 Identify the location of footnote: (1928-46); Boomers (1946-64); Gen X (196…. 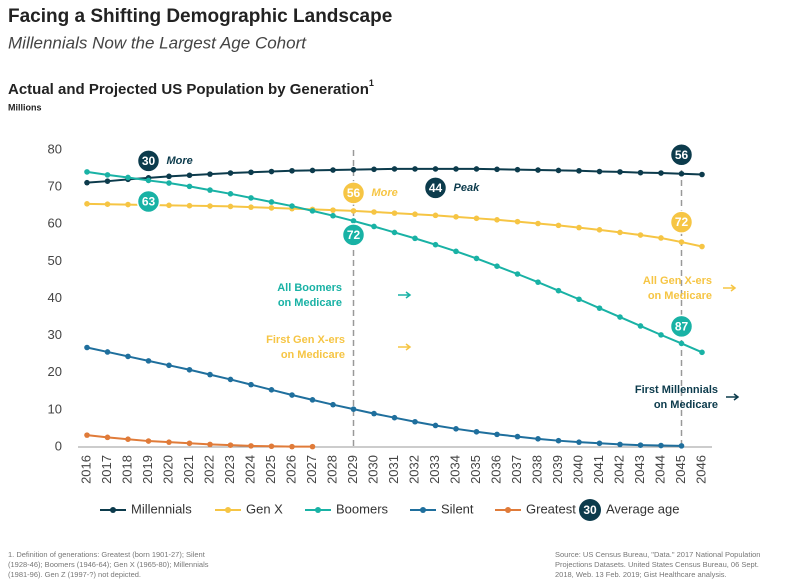
(108, 564).